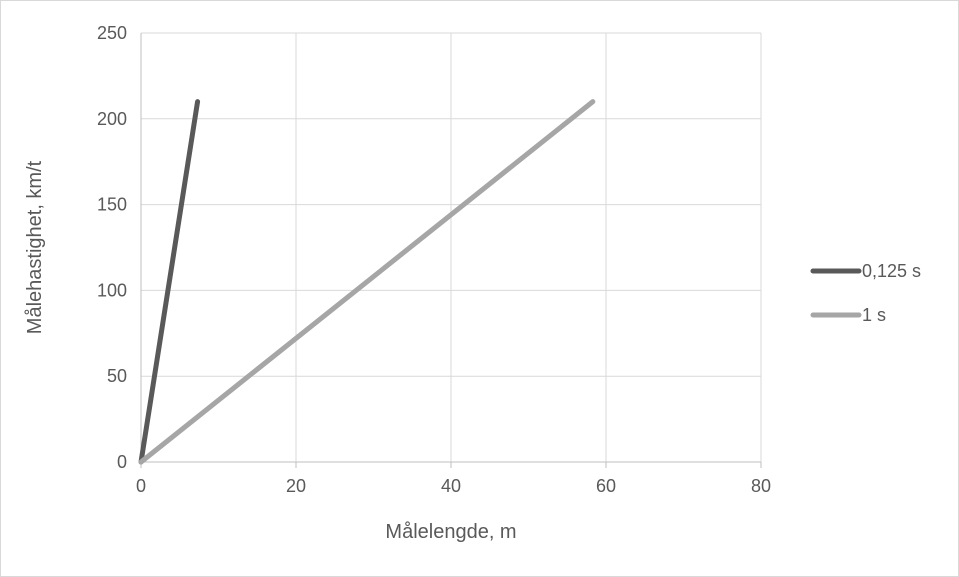  Describe the element at coordinates (761, 486) in the screenshot. I see `x-tick-label: 80` at that location.